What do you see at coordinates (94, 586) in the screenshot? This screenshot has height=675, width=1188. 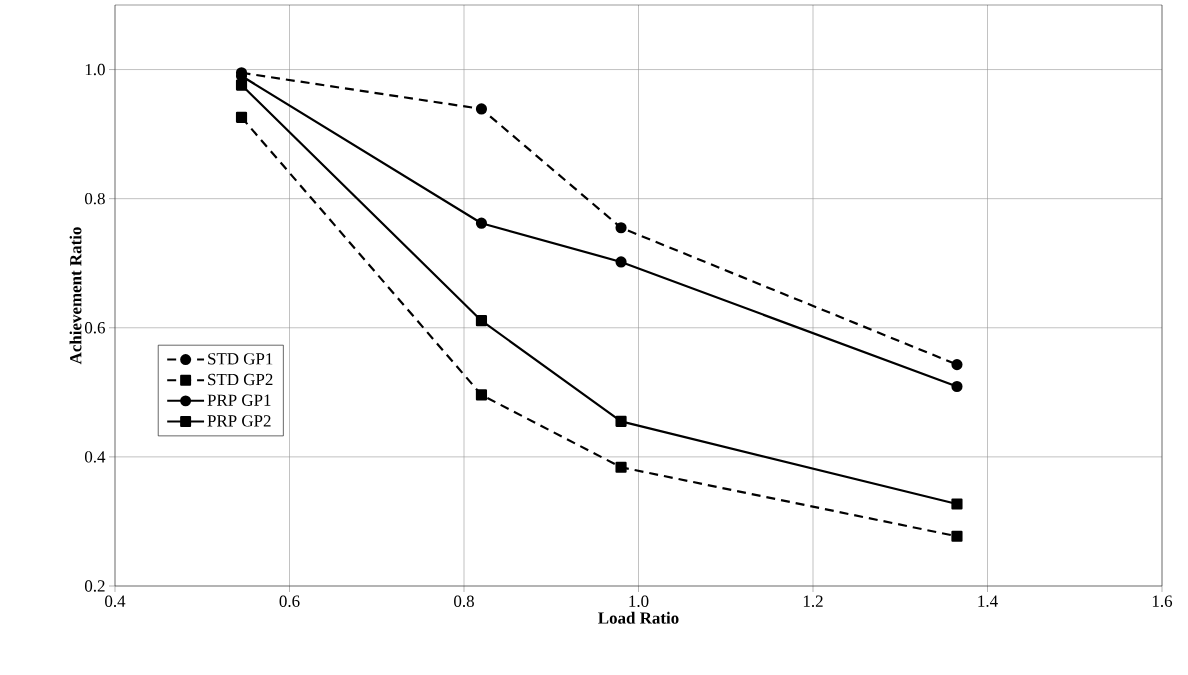 I see `y-tick-label: 0.2` at bounding box center [94, 586].